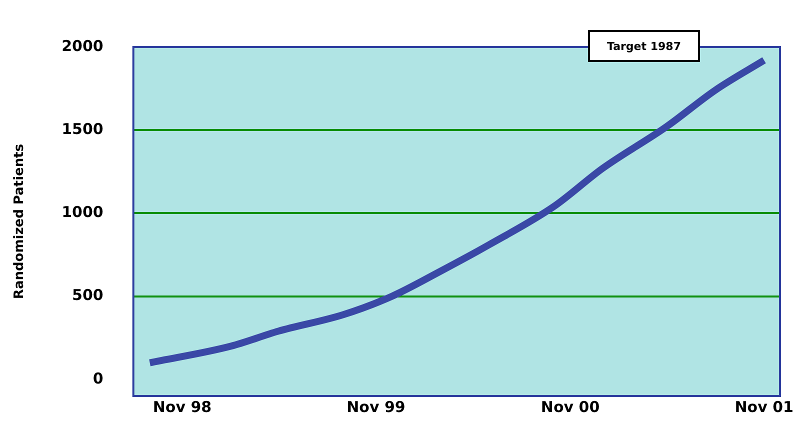 Image resolution: width=810 pixels, height=443 pixels. Describe the element at coordinates (764, 407) in the screenshot. I see `x-tick-label: Nov 01` at that location.